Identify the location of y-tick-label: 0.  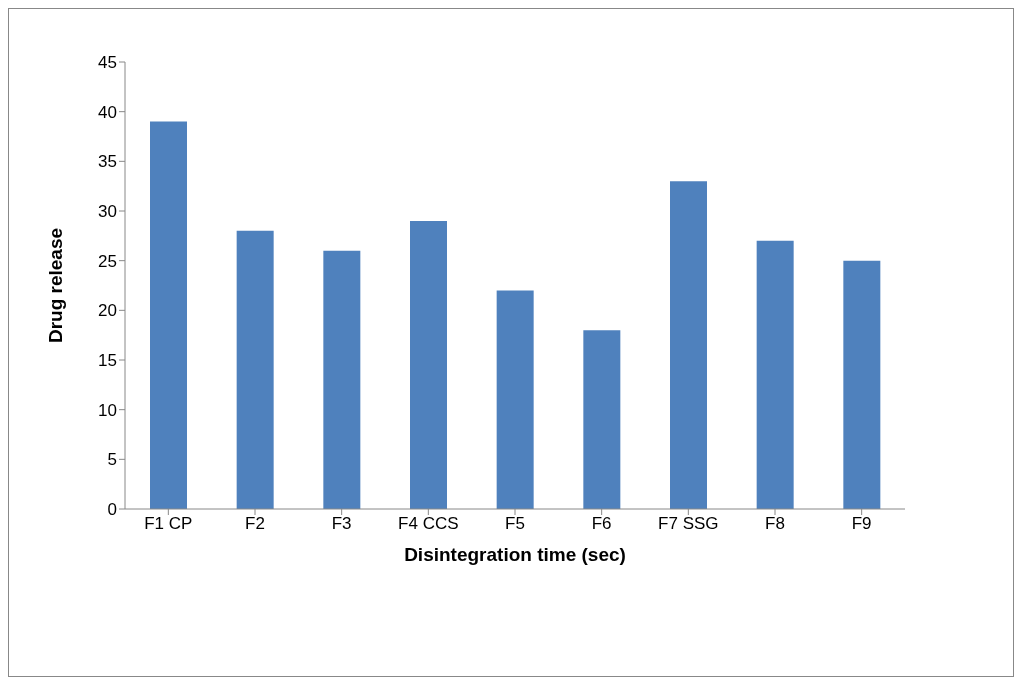
(112, 510).